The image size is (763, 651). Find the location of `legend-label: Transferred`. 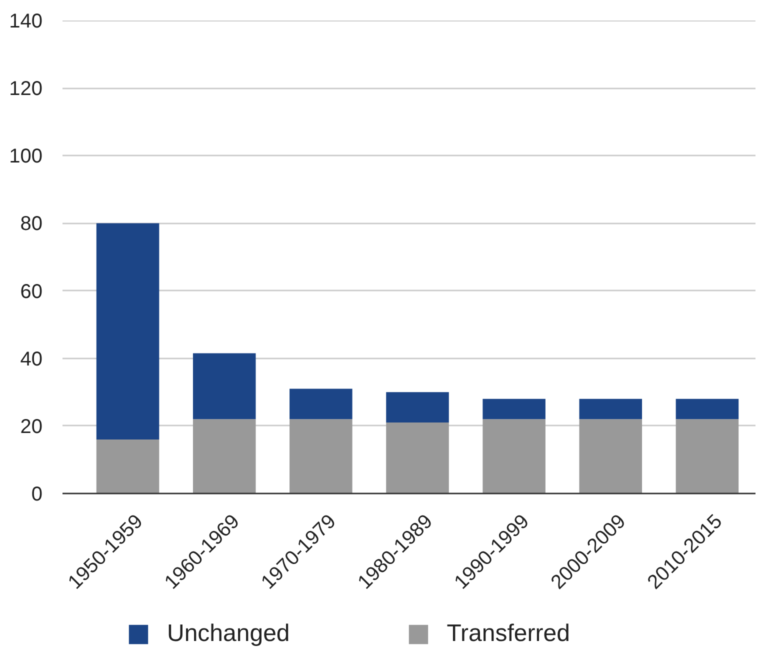

legend-label: Transferred is located at coordinates (508, 634).